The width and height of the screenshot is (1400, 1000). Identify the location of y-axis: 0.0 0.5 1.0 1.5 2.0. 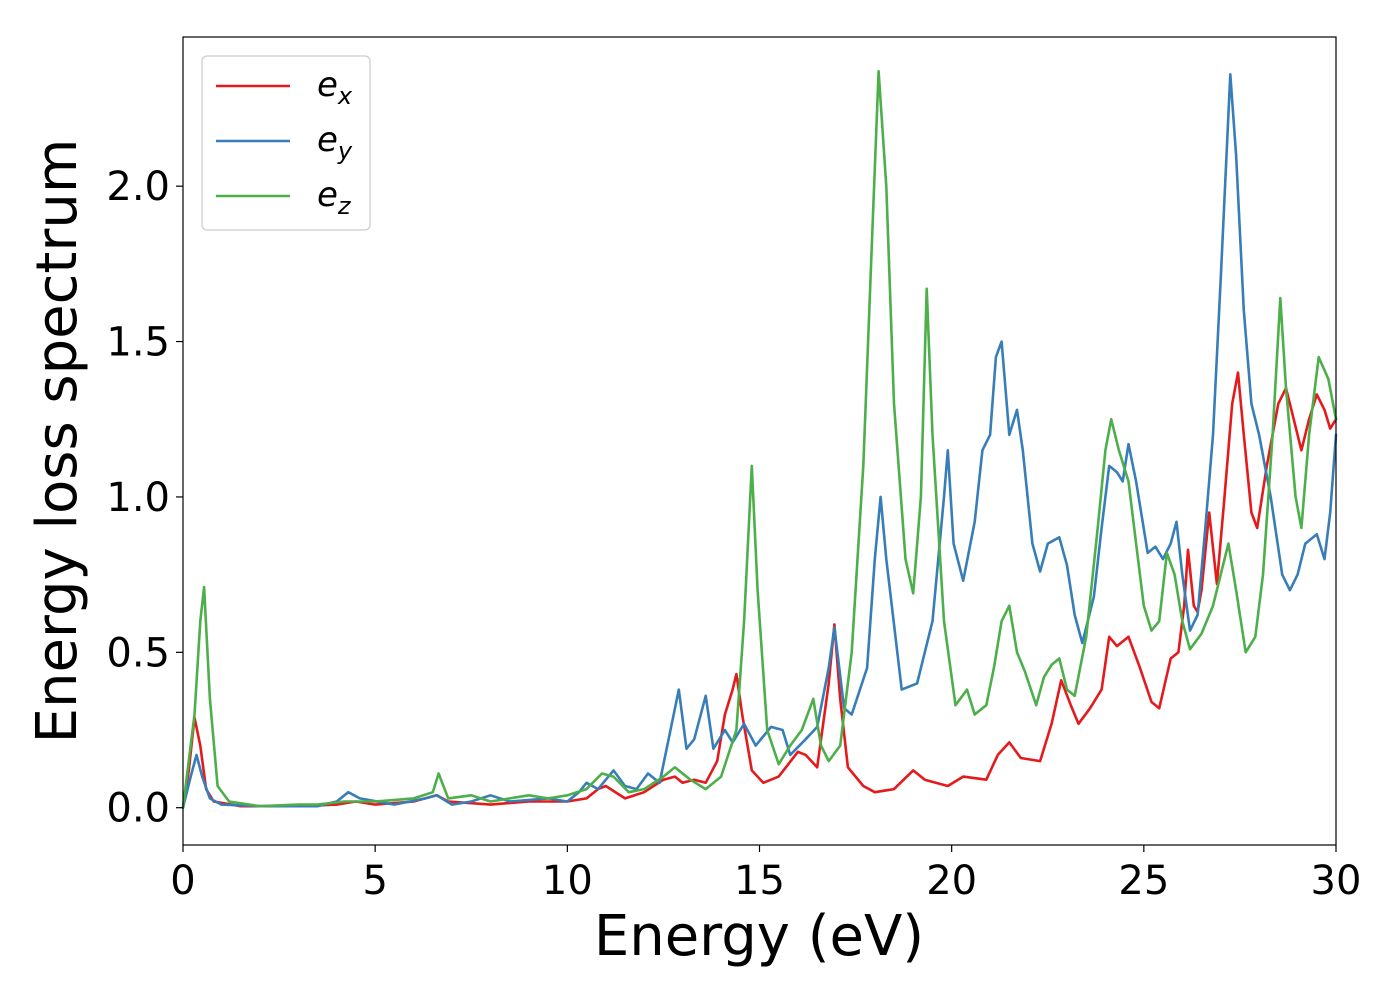
(144, 498).